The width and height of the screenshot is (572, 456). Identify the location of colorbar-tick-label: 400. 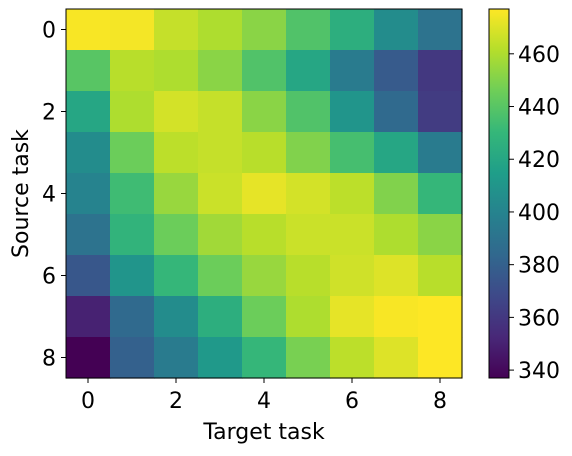
(539, 213).